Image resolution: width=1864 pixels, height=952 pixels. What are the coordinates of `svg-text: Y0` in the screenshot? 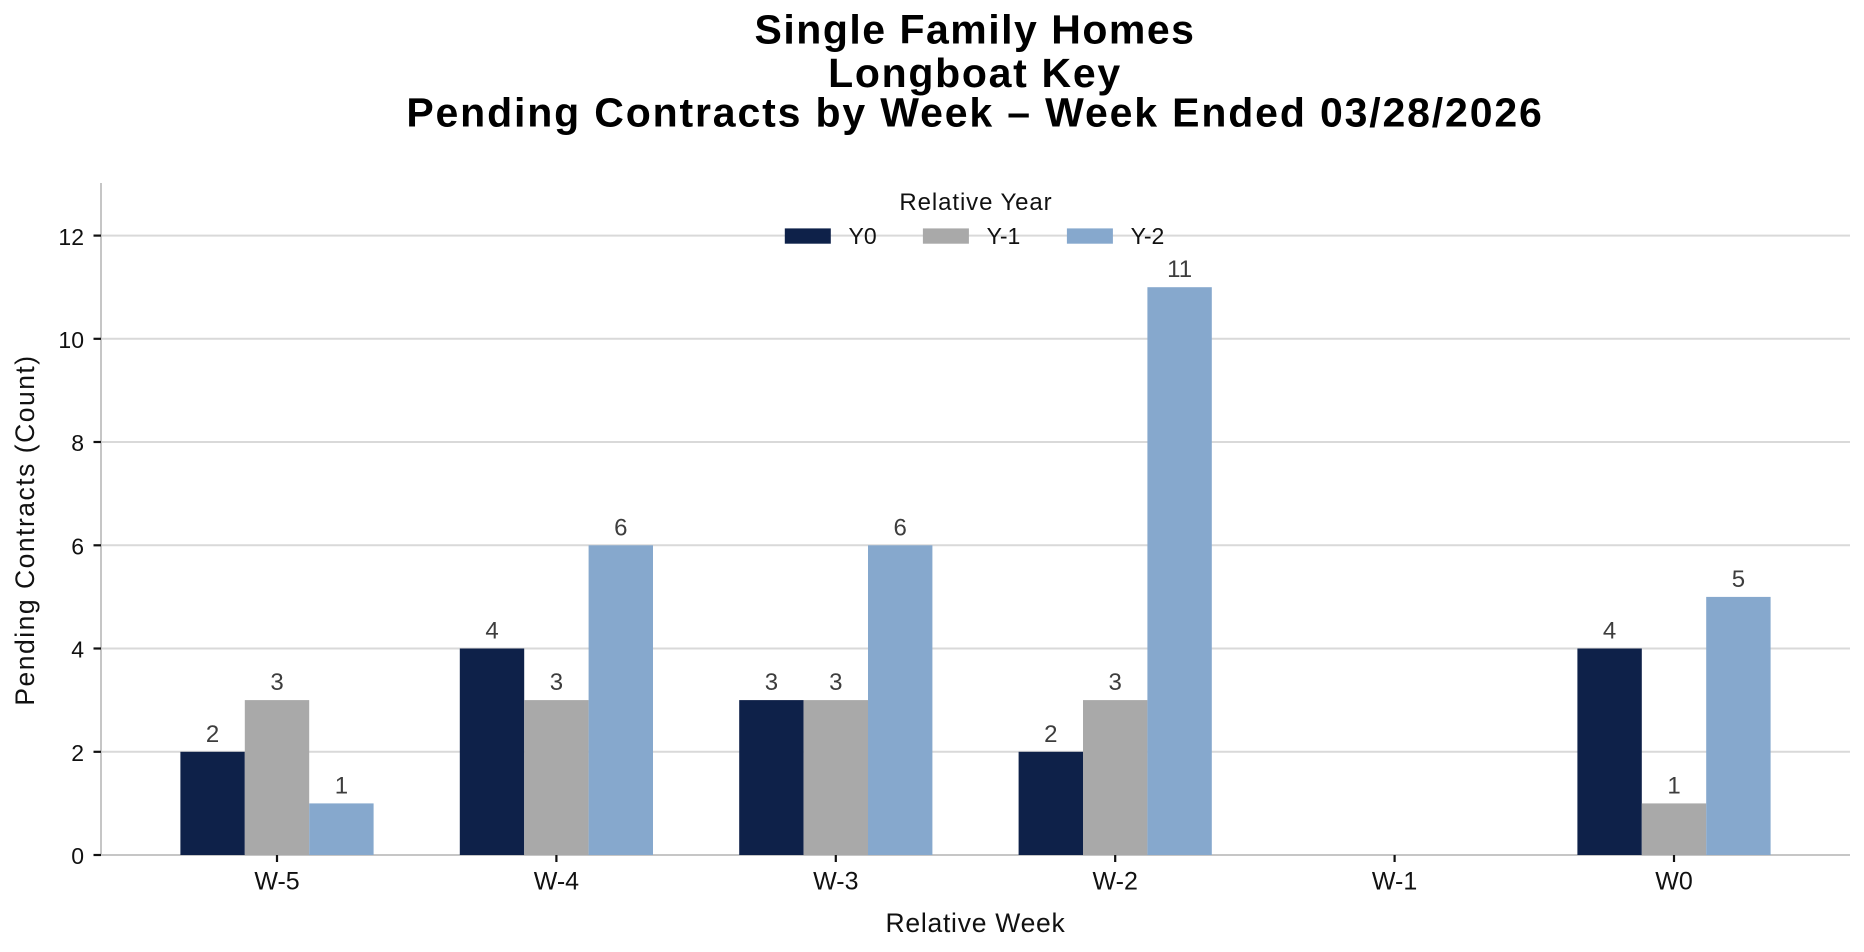 It's located at (863, 236).